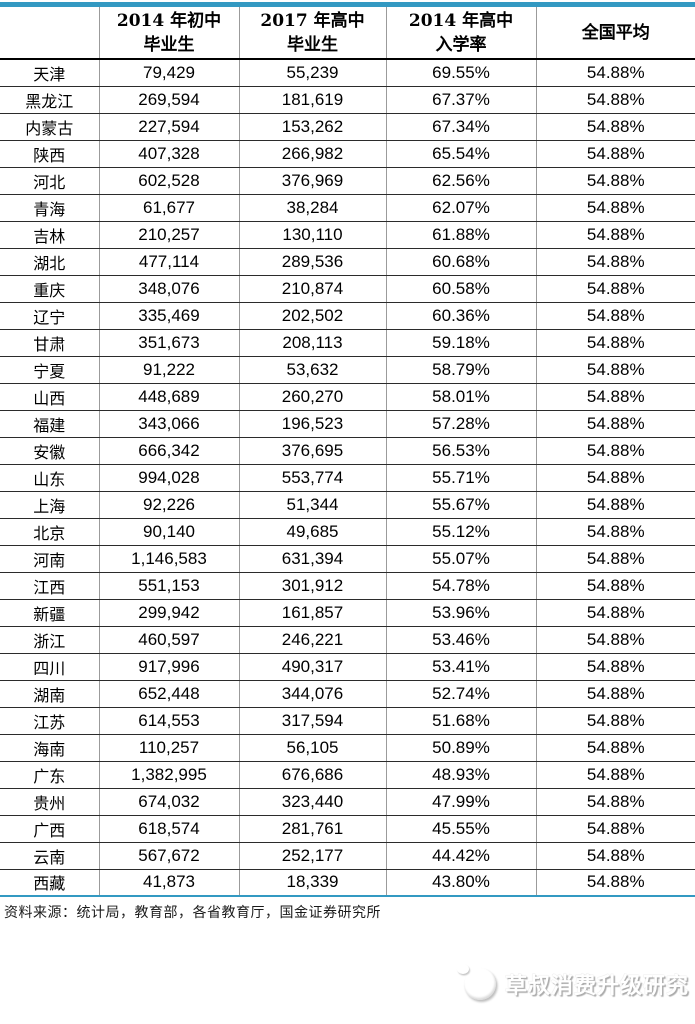  Describe the element at coordinates (313, 33) in the screenshot. I see `header-2017-senior-graduates: 2017 年高中 毕业生` at that location.